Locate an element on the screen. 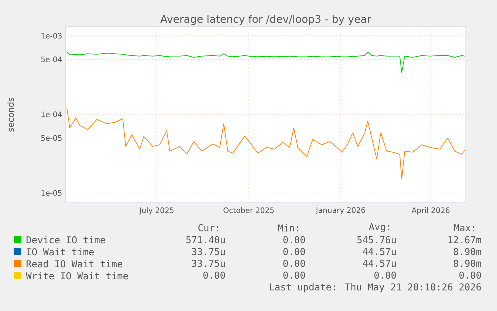  text: Min: is located at coordinates (288, 228).